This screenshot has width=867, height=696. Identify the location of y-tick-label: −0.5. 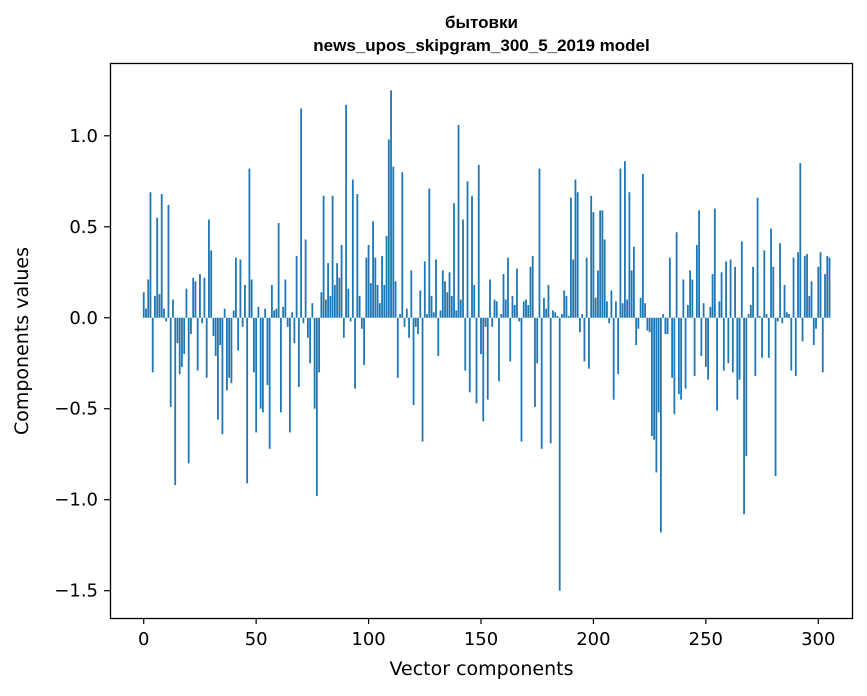
(76, 409).